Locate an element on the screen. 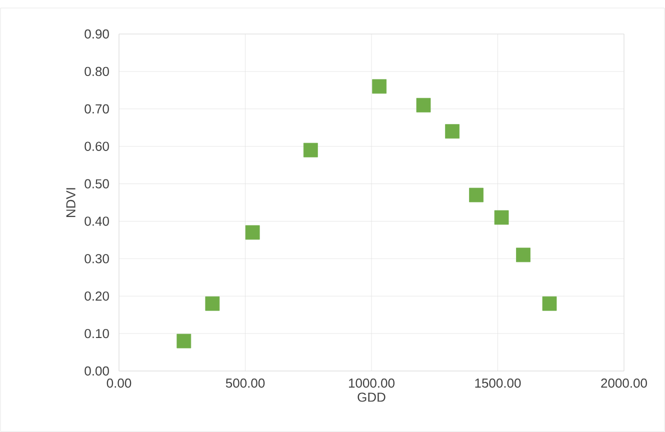  y-tick-label: 0.50 is located at coordinates (96, 183).